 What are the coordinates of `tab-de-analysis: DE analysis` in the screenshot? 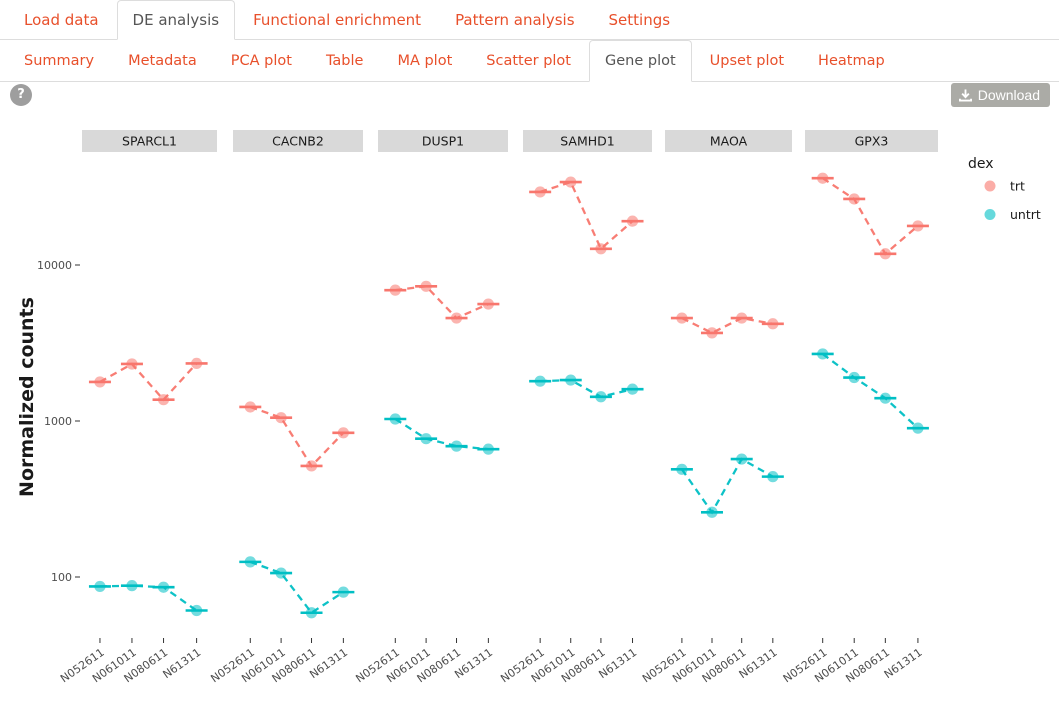 It's located at (176, 20).